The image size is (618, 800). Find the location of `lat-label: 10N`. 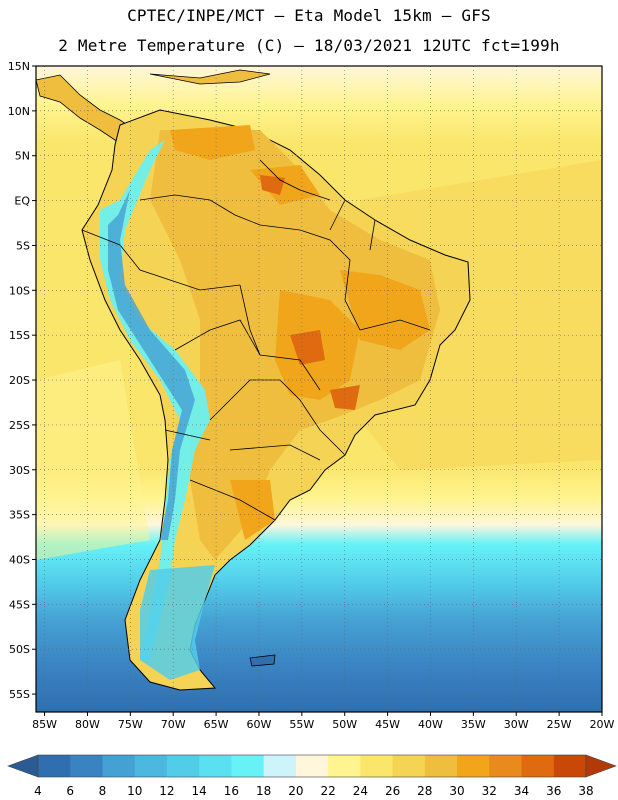

lat-label: 10N is located at coordinates (19, 111).